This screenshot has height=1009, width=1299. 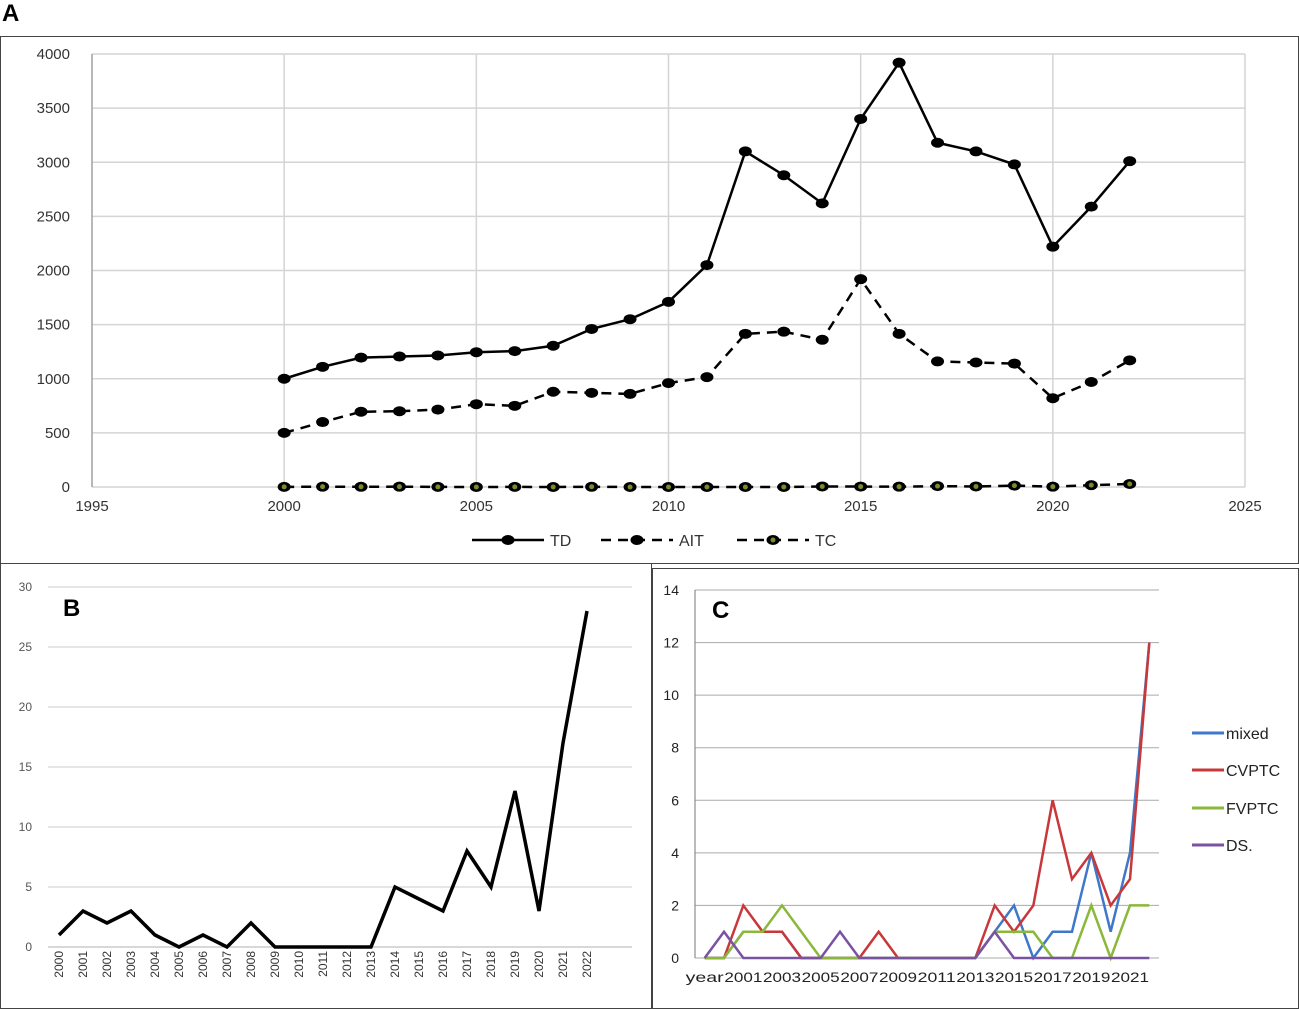 I want to click on y-tick-label: 1500, so click(x=53, y=325).